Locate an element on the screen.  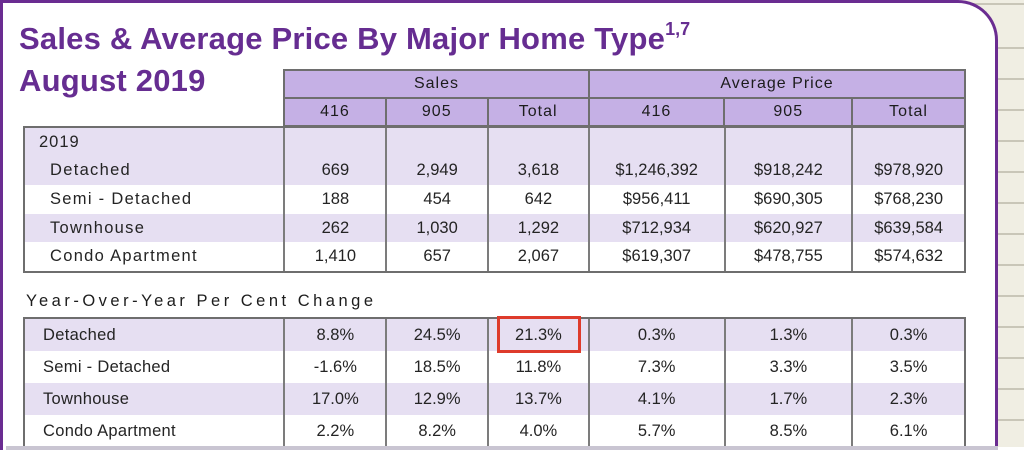
cell-avg-total: $768,230 is located at coordinates (907, 199).